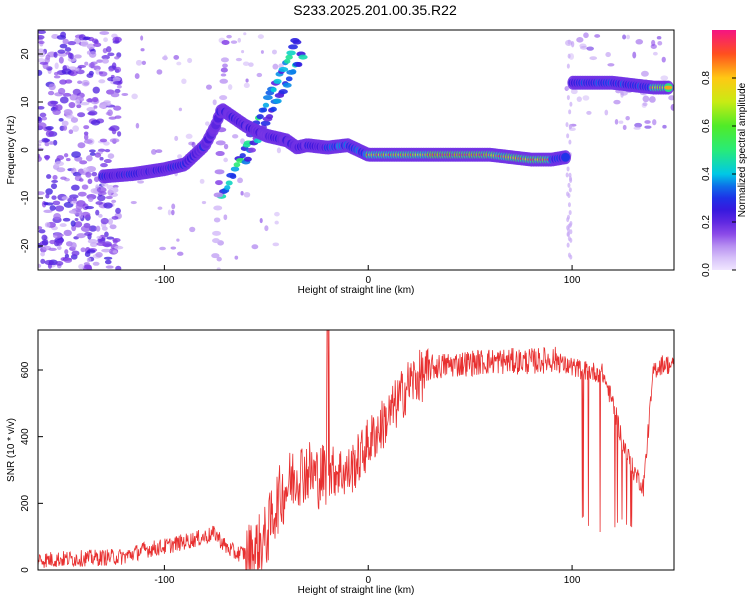 The height and width of the screenshot is (600, 750). What do you see at coordinates (375, 10) in the screenshot?
I see `chart-title: S233.2025.201.00.35.R22` at bounding box center [375, 10].